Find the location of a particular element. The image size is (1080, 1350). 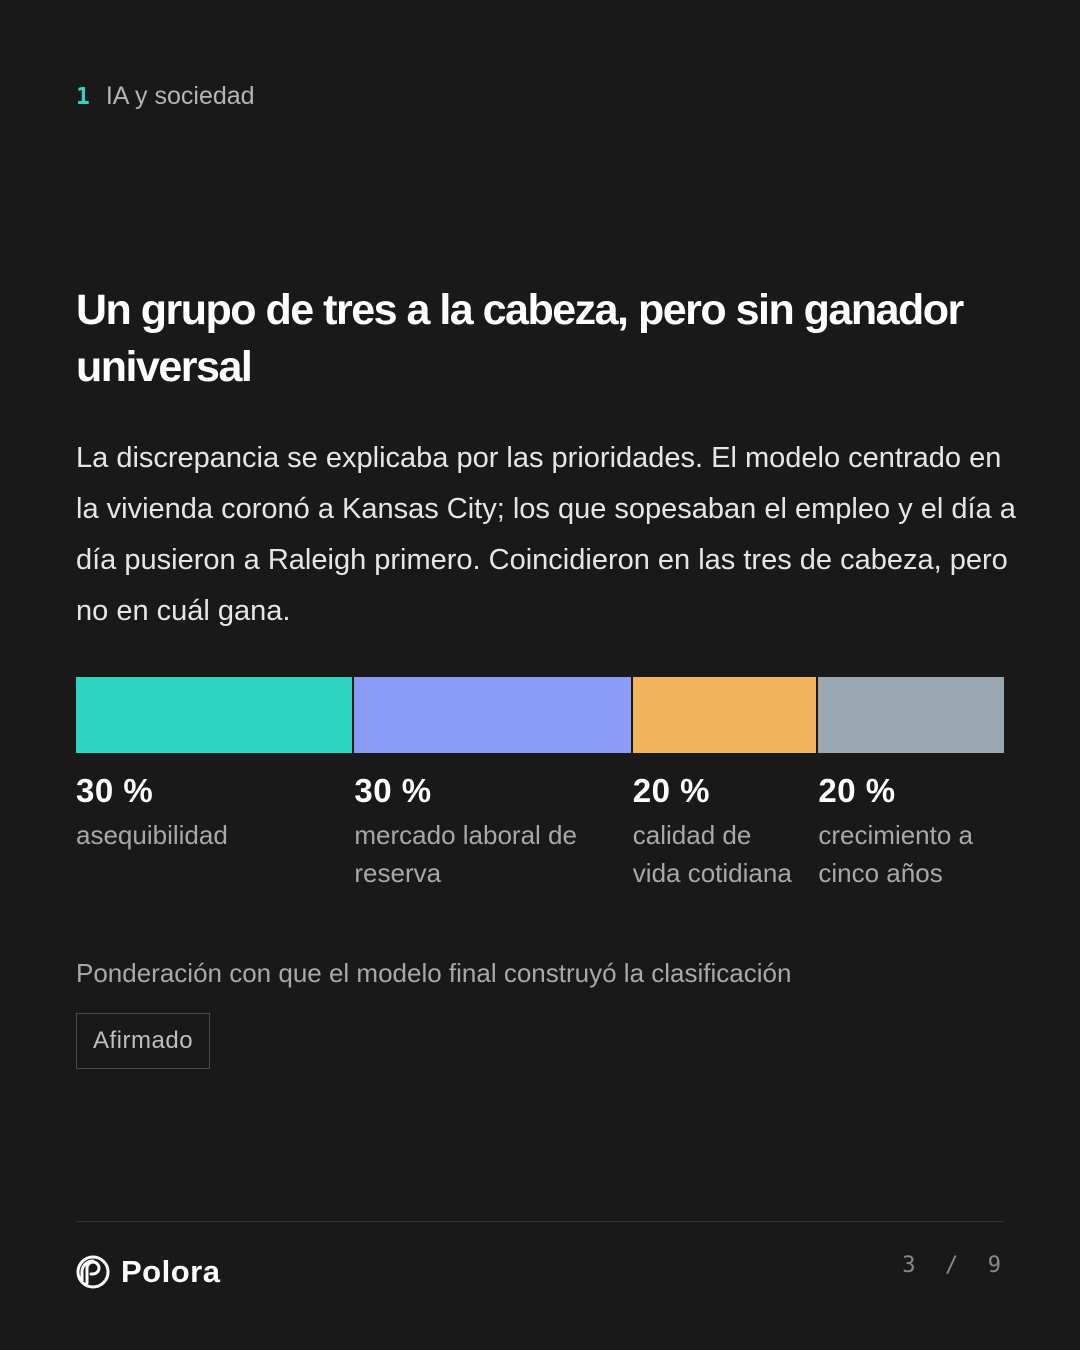

bar-label: 30 % asequibilidad is located at coordinates (204, 812).